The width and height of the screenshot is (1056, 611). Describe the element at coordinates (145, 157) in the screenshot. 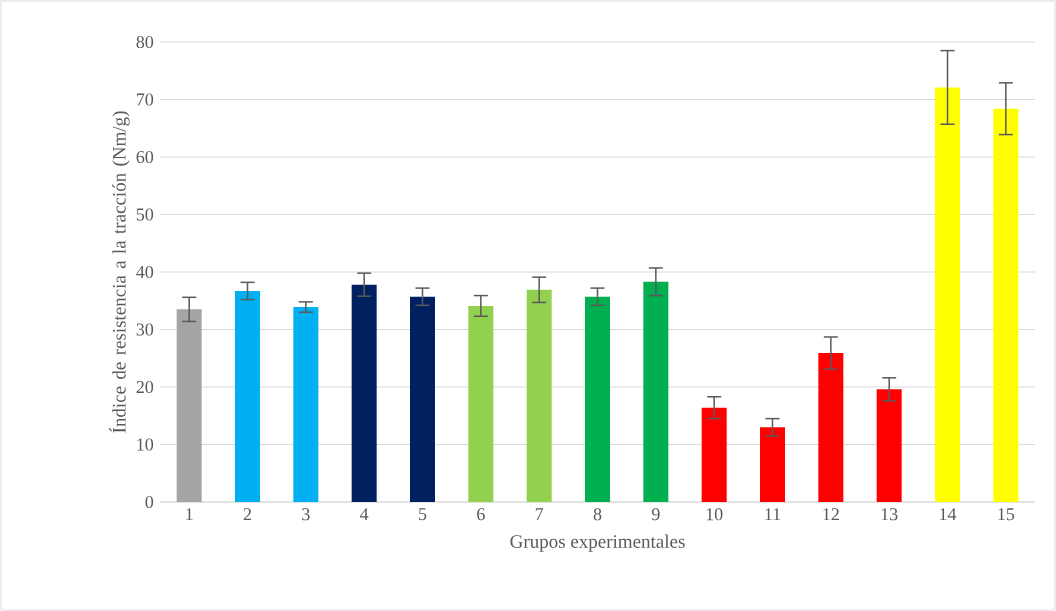

I see `y-tick-label: 60` at that location.